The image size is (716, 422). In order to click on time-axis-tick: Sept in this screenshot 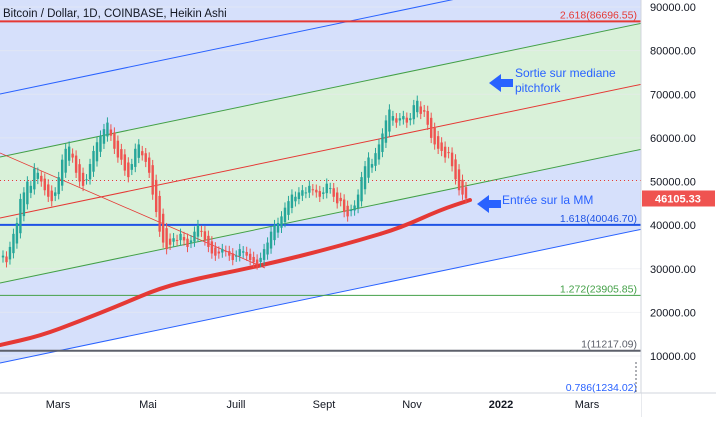, I will do `click(324, 405)`.